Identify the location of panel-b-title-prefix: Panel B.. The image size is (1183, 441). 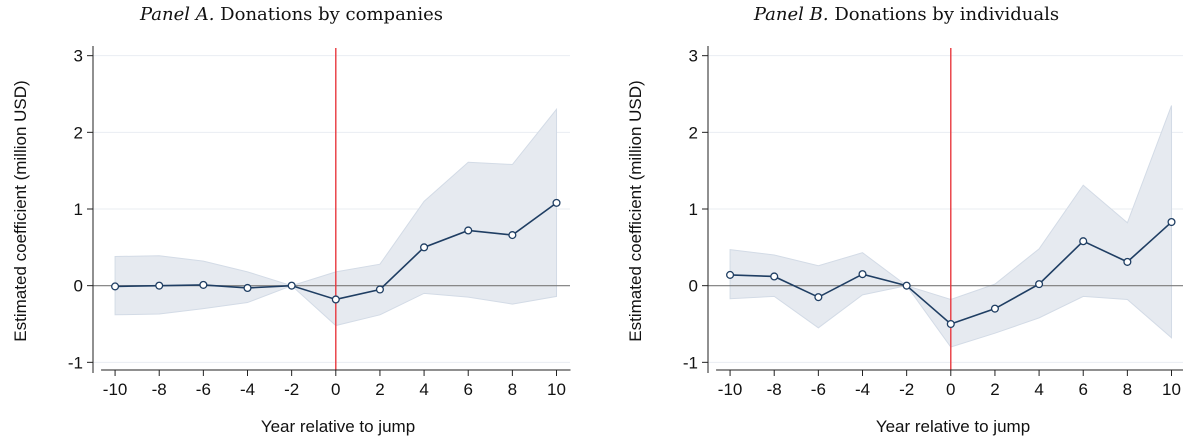
(791, 14).